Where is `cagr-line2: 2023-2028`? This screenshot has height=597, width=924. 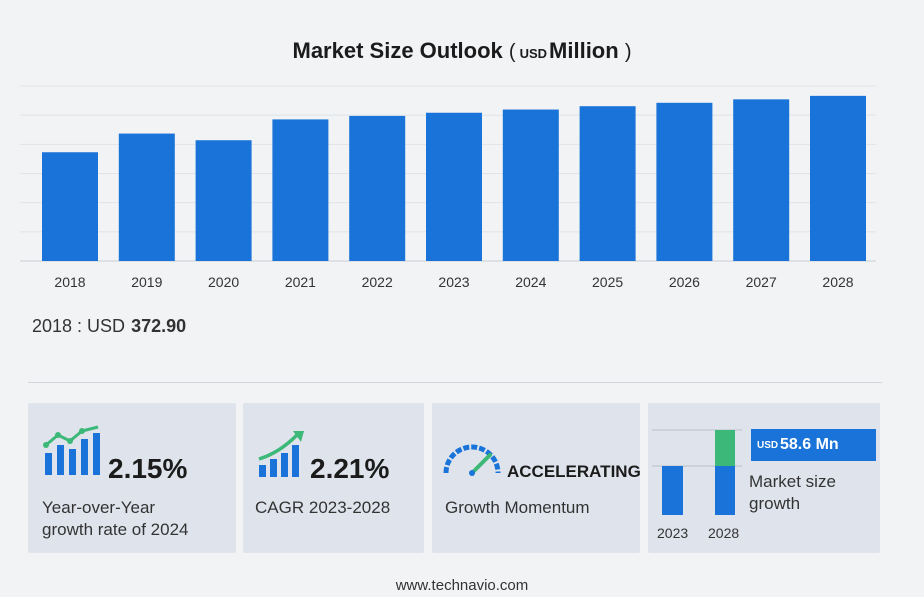
cagr-line2: 2023-2028 is located at coordinates (349, 507).